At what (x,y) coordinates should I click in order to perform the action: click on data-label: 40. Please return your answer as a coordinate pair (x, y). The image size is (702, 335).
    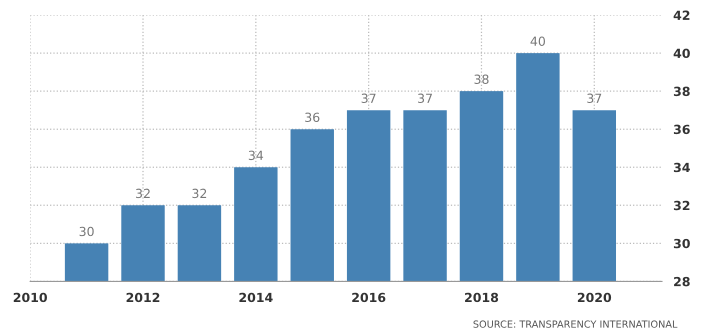
    Looking at the image, I should click on (538, 41).